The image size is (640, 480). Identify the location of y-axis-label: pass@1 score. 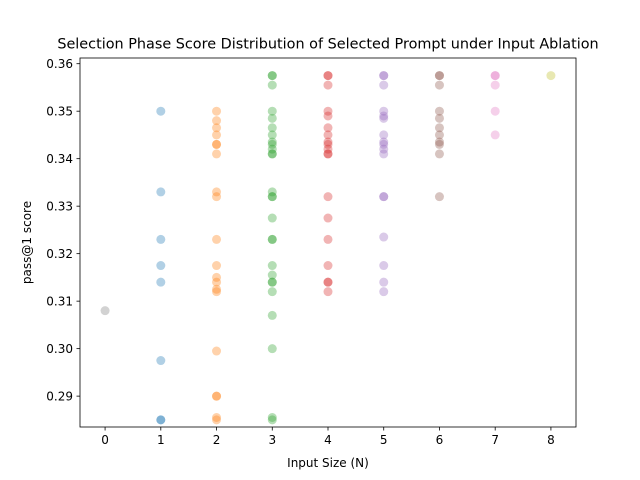
(27, 242).